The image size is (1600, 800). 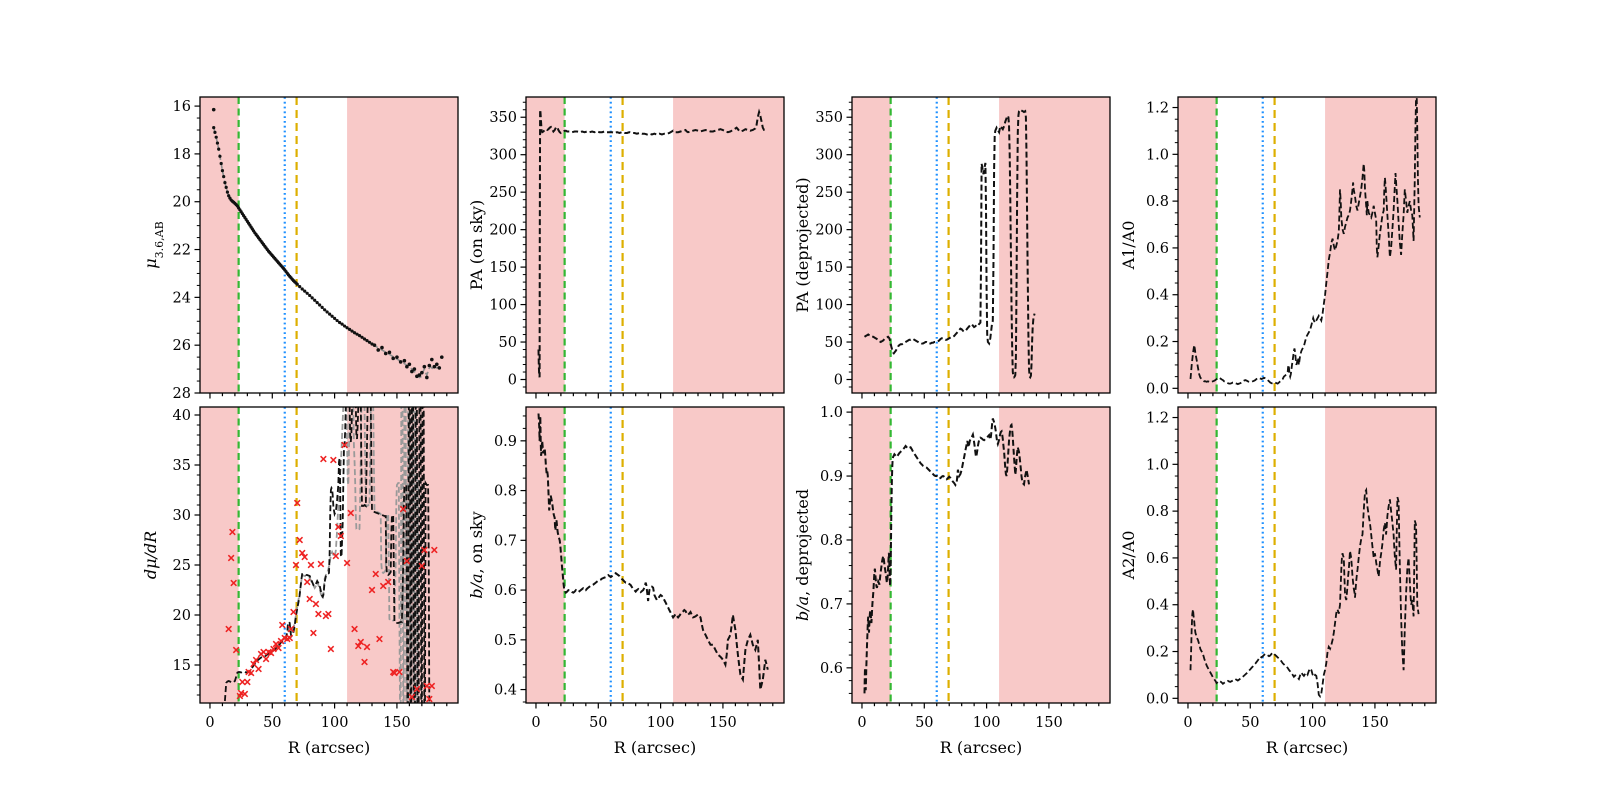 What do you see at coordinates (182, 155) in the screenshot?
I see `y-tick-label: 18` at bounding box center [182, 155].